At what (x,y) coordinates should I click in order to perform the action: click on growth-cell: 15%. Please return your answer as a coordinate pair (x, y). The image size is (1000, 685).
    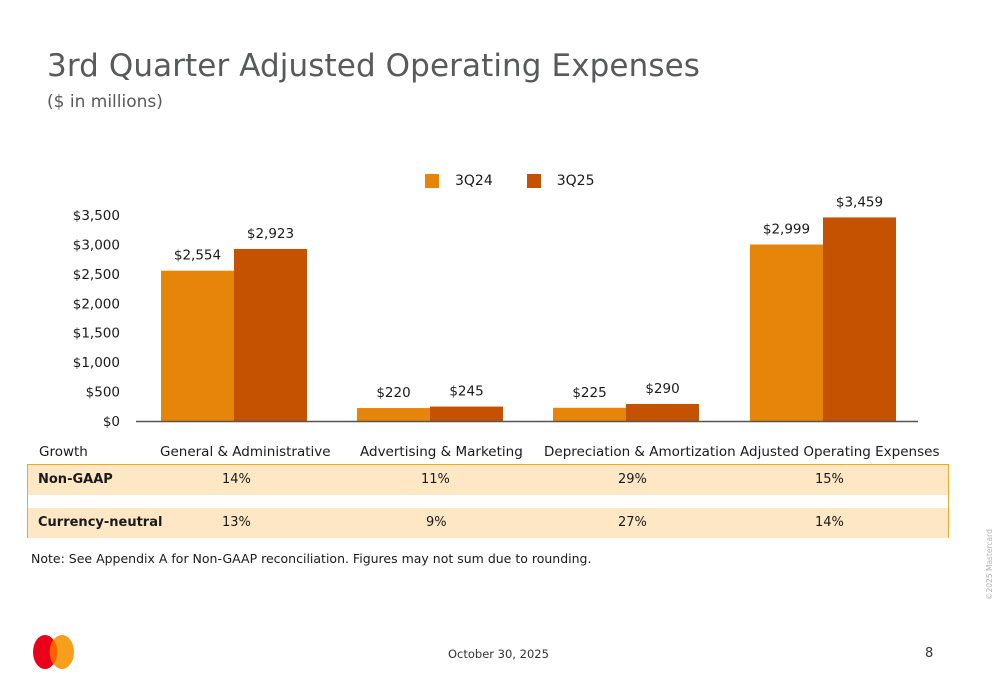
    Looking at the image, I should click on (829, 479).